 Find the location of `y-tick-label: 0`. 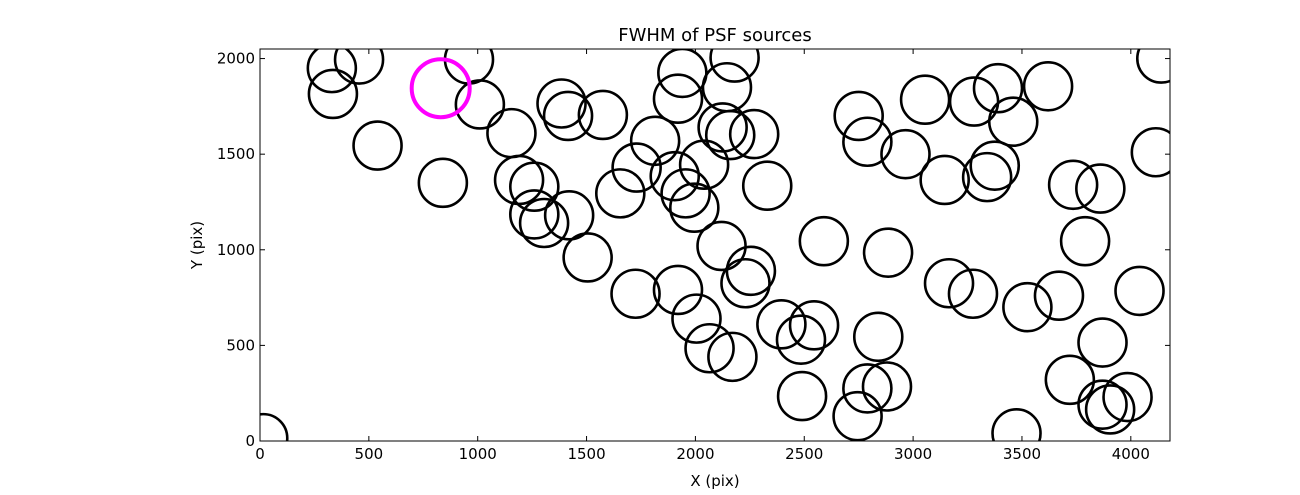

y-tick-label: 0 is located at coordinates (250, 441).